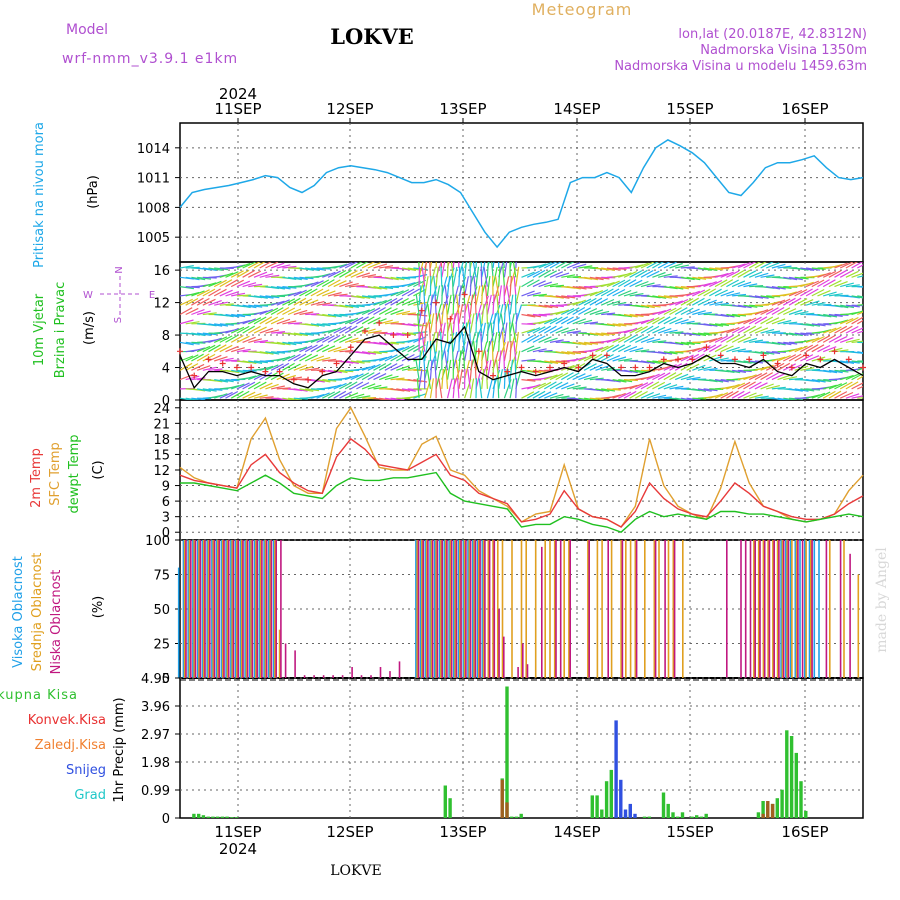 This screenshot has width=900, height=900. Describe the element at coordinates (166, 401) in the screenshot. I see `wind-tick-label: 0` at that location.